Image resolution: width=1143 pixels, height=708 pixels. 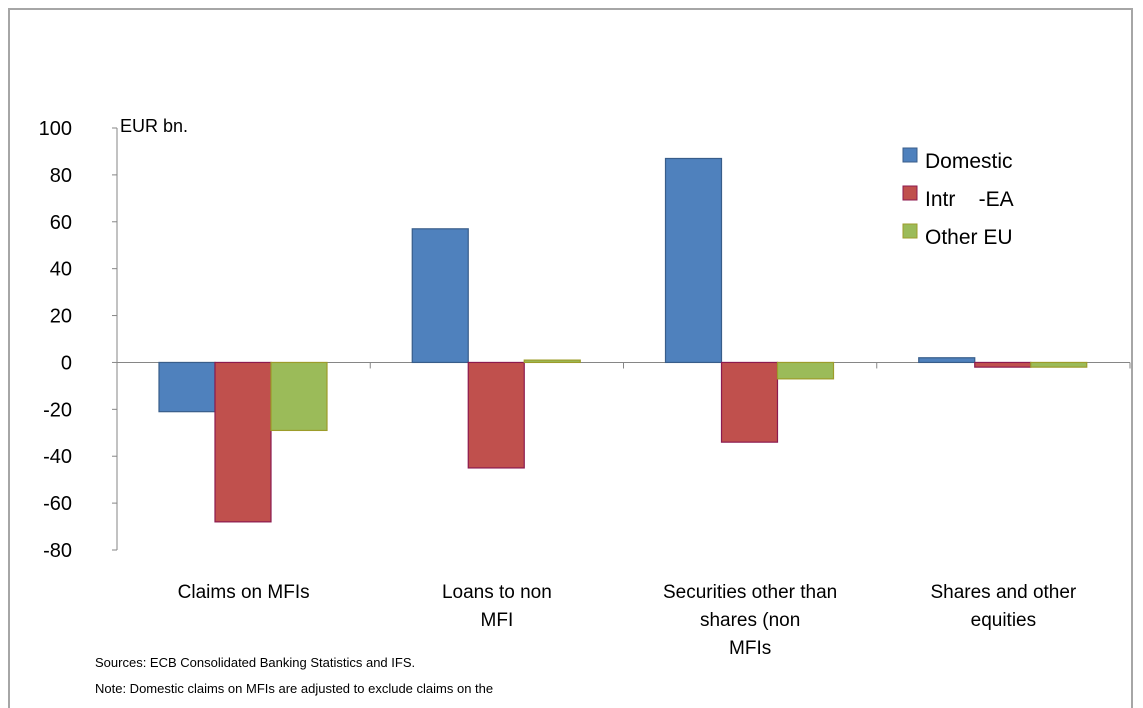 I want to click on category-label: Securities other than, so click(x=750, y=592).